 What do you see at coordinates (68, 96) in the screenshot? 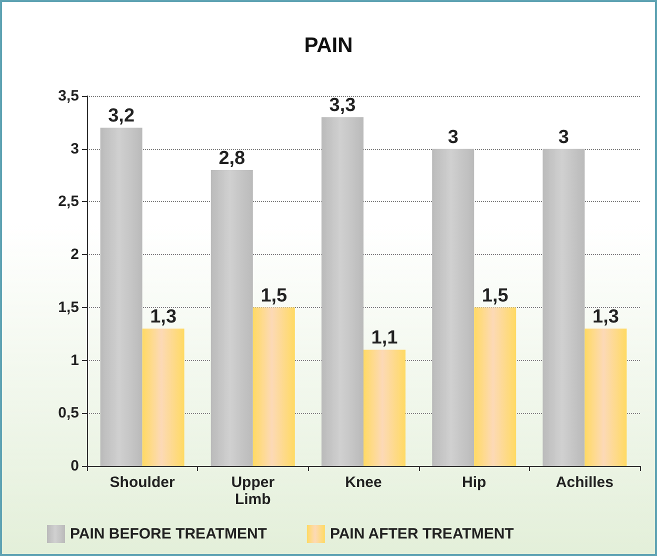
I see `y-tick-label: 3,5` at bounding box center [68, 96].